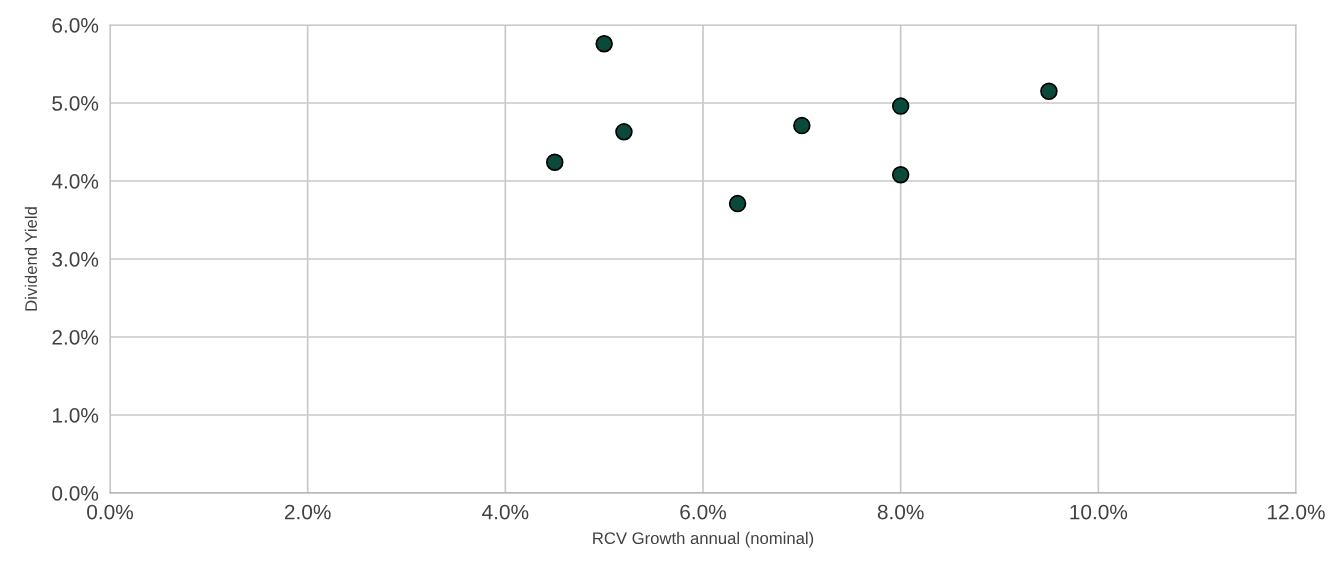 This screenshot has width=1343, height=567. What do you see at coordinates (1099, 512) in the screenshot?
I see `x-tick-label: 10.0%` at bounding box center [1099, 512].